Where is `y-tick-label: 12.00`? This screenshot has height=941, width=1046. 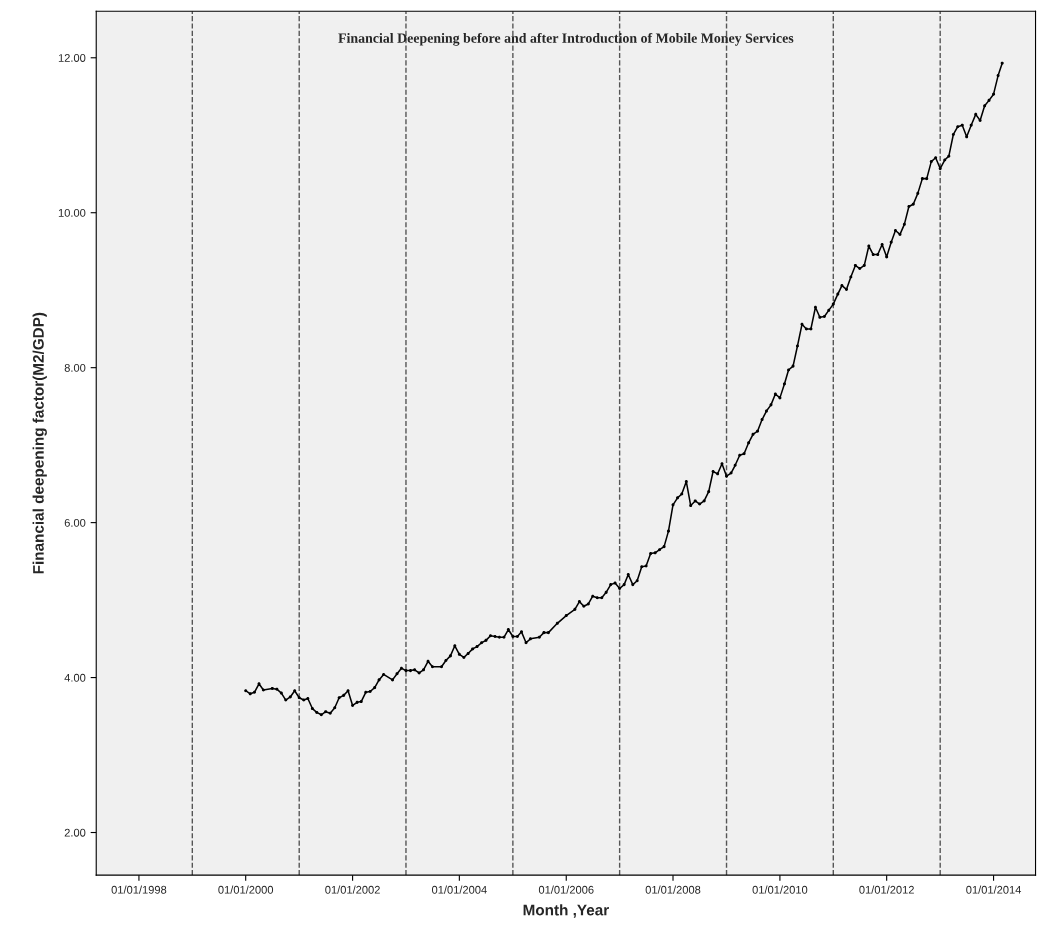
y-tick-label: 12.00 is located at coordinates (72, 58).